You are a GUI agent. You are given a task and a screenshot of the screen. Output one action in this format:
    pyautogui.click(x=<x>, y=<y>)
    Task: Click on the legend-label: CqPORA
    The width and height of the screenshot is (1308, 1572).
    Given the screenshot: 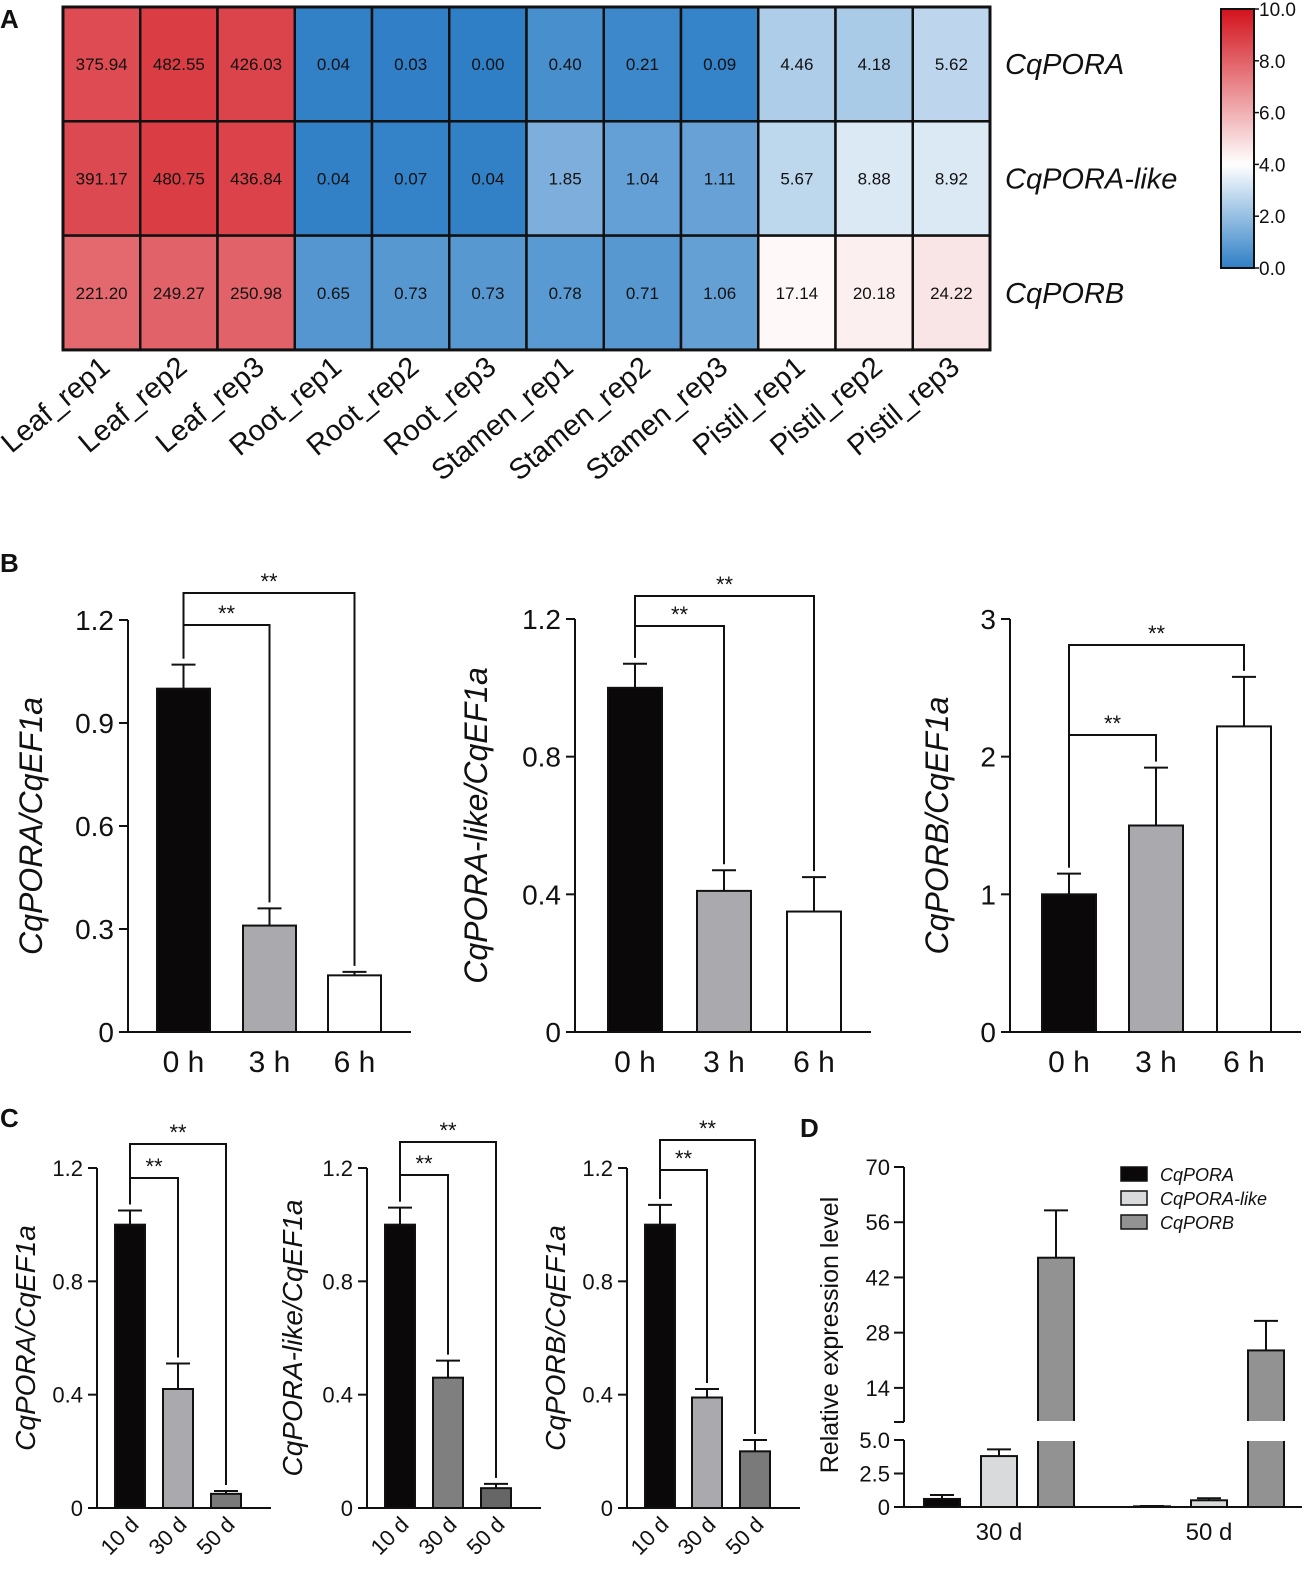 What is the action you would take?
    pyautogui.click(x=1197, y=1175)
    